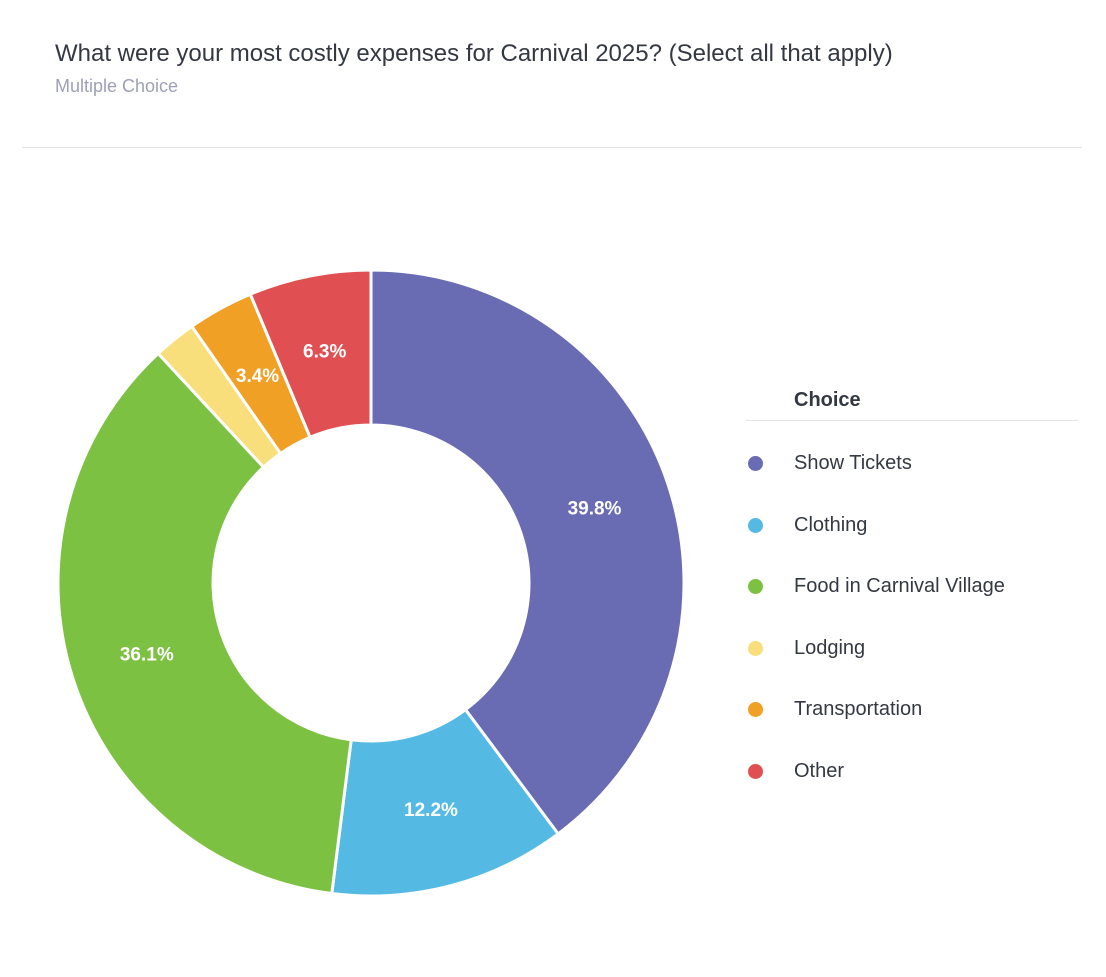 The height and width of the screenshot is (977, 1106). I want to click on slice-label-food-in-carnival-village: 36.1%, so click(147, 655).